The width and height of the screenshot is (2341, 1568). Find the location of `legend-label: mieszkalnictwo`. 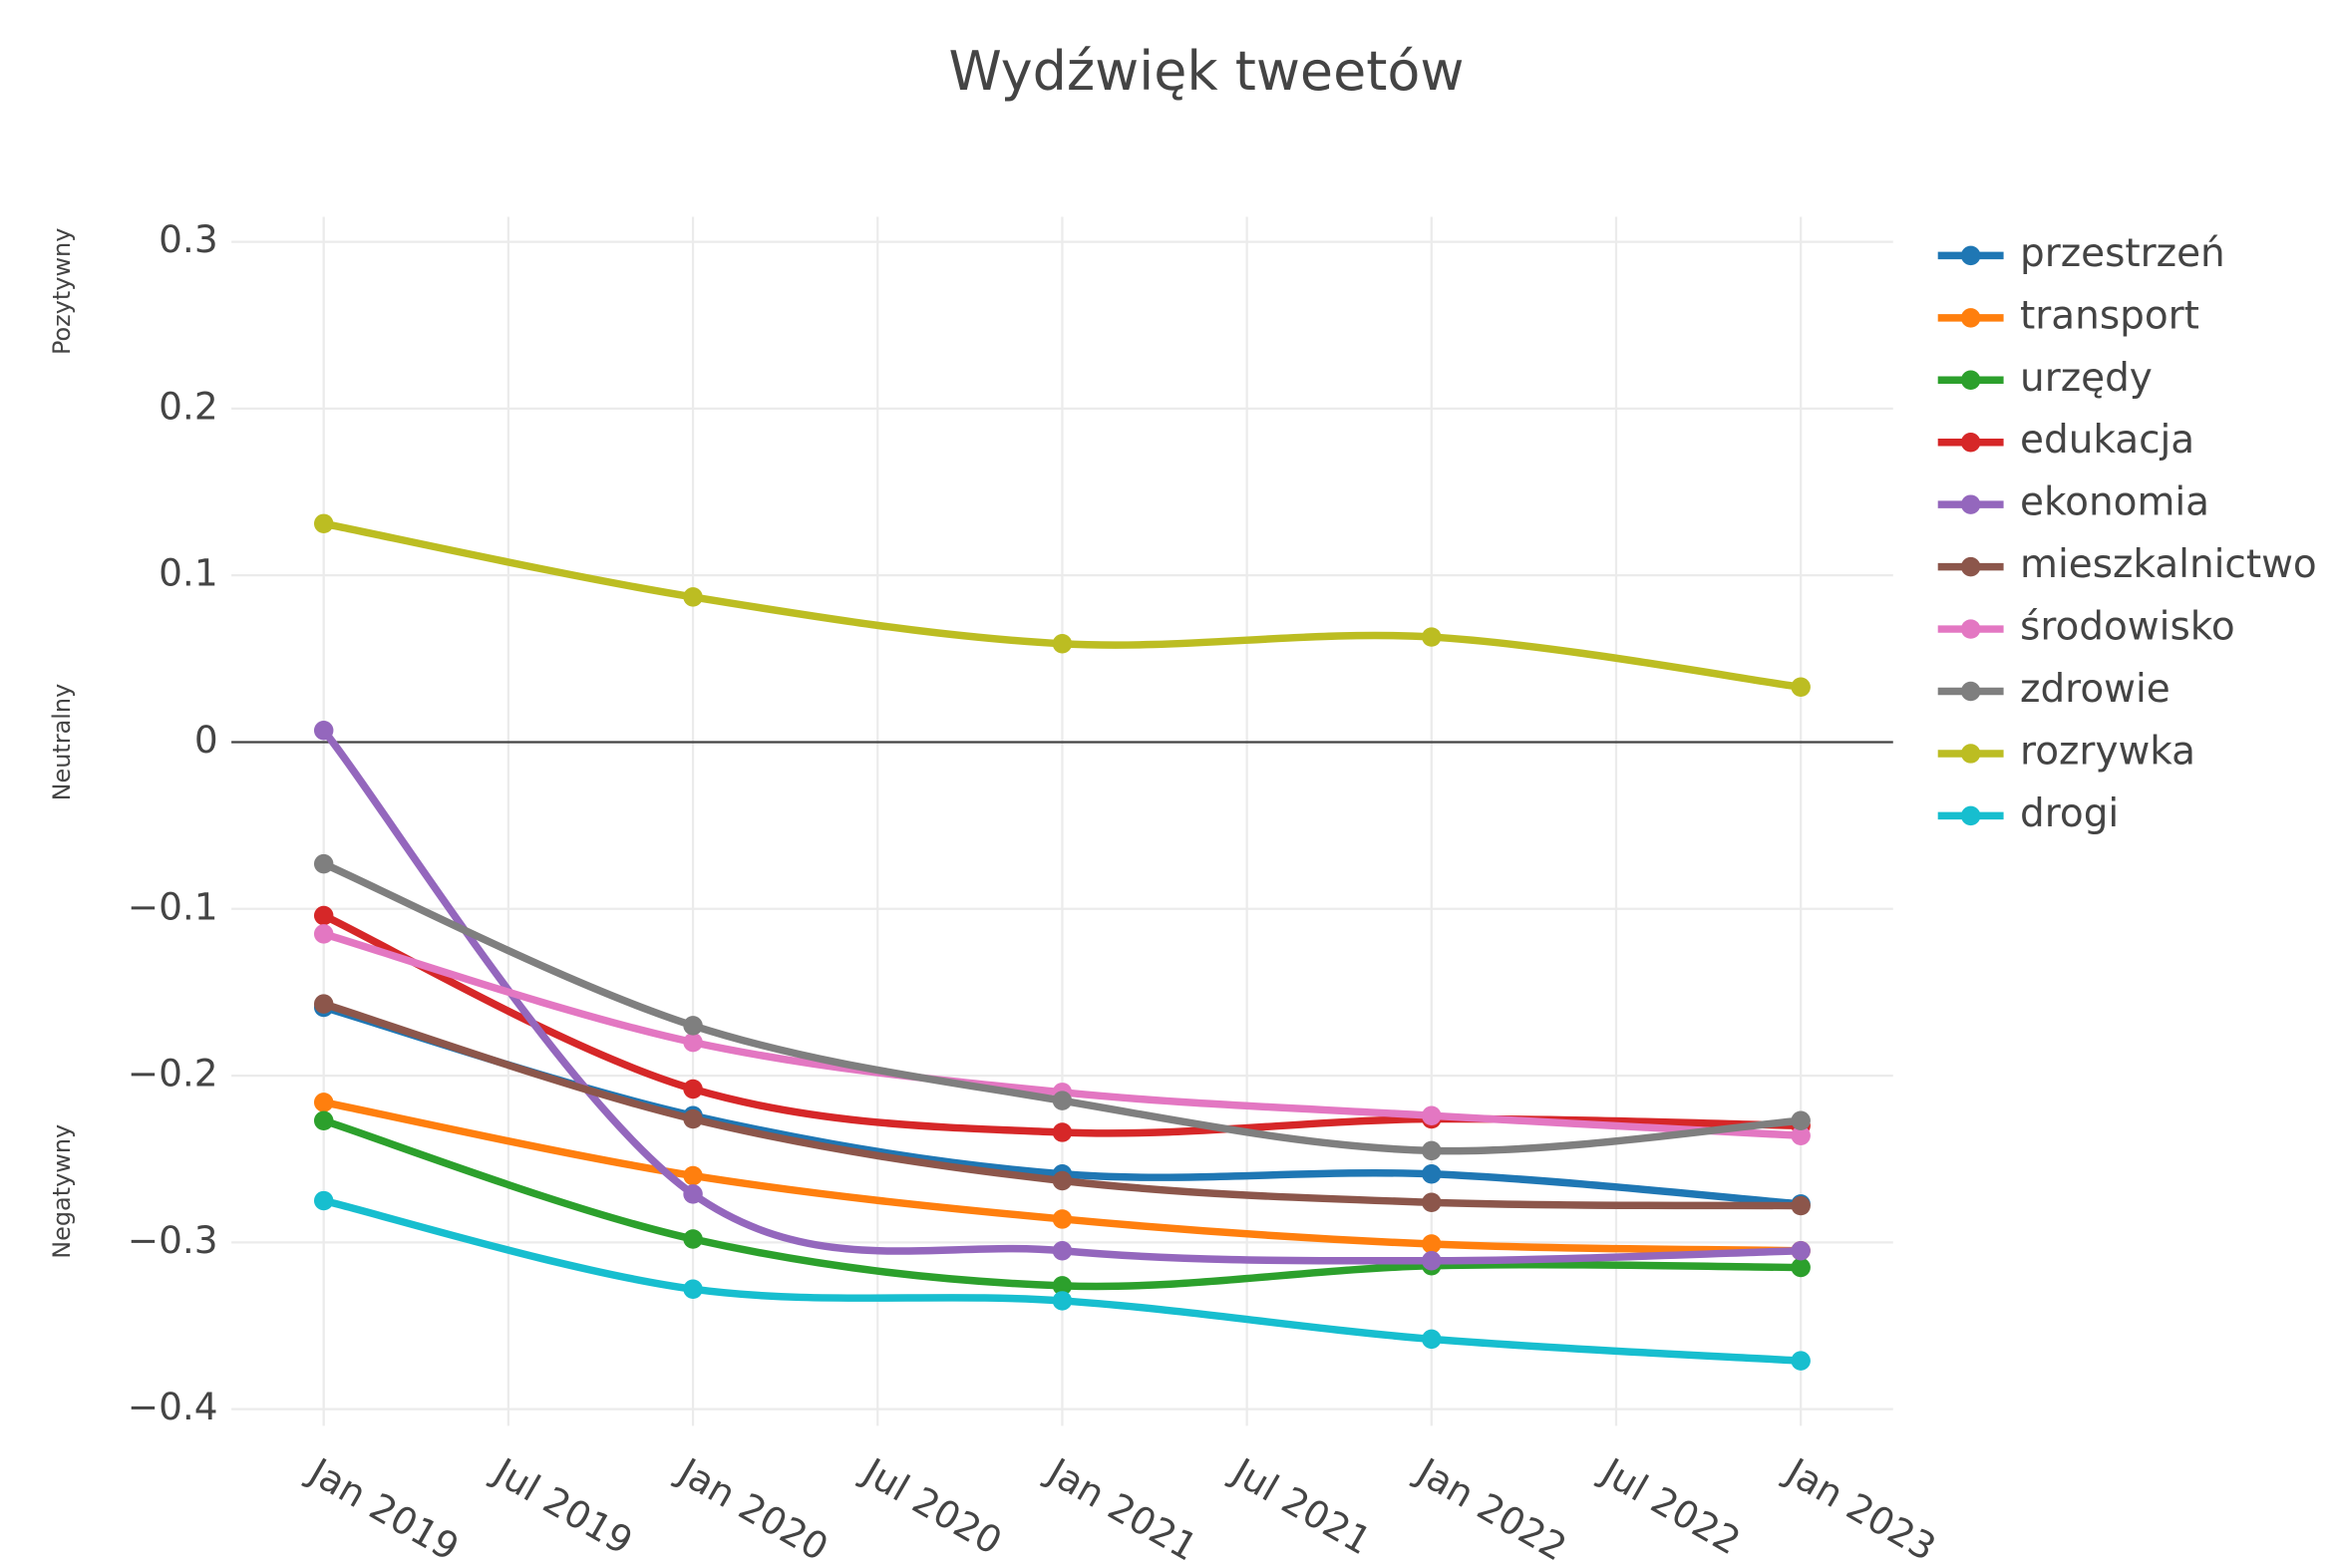

legend-label: mieszkalnictwo is located at coordinates (2168, 564).